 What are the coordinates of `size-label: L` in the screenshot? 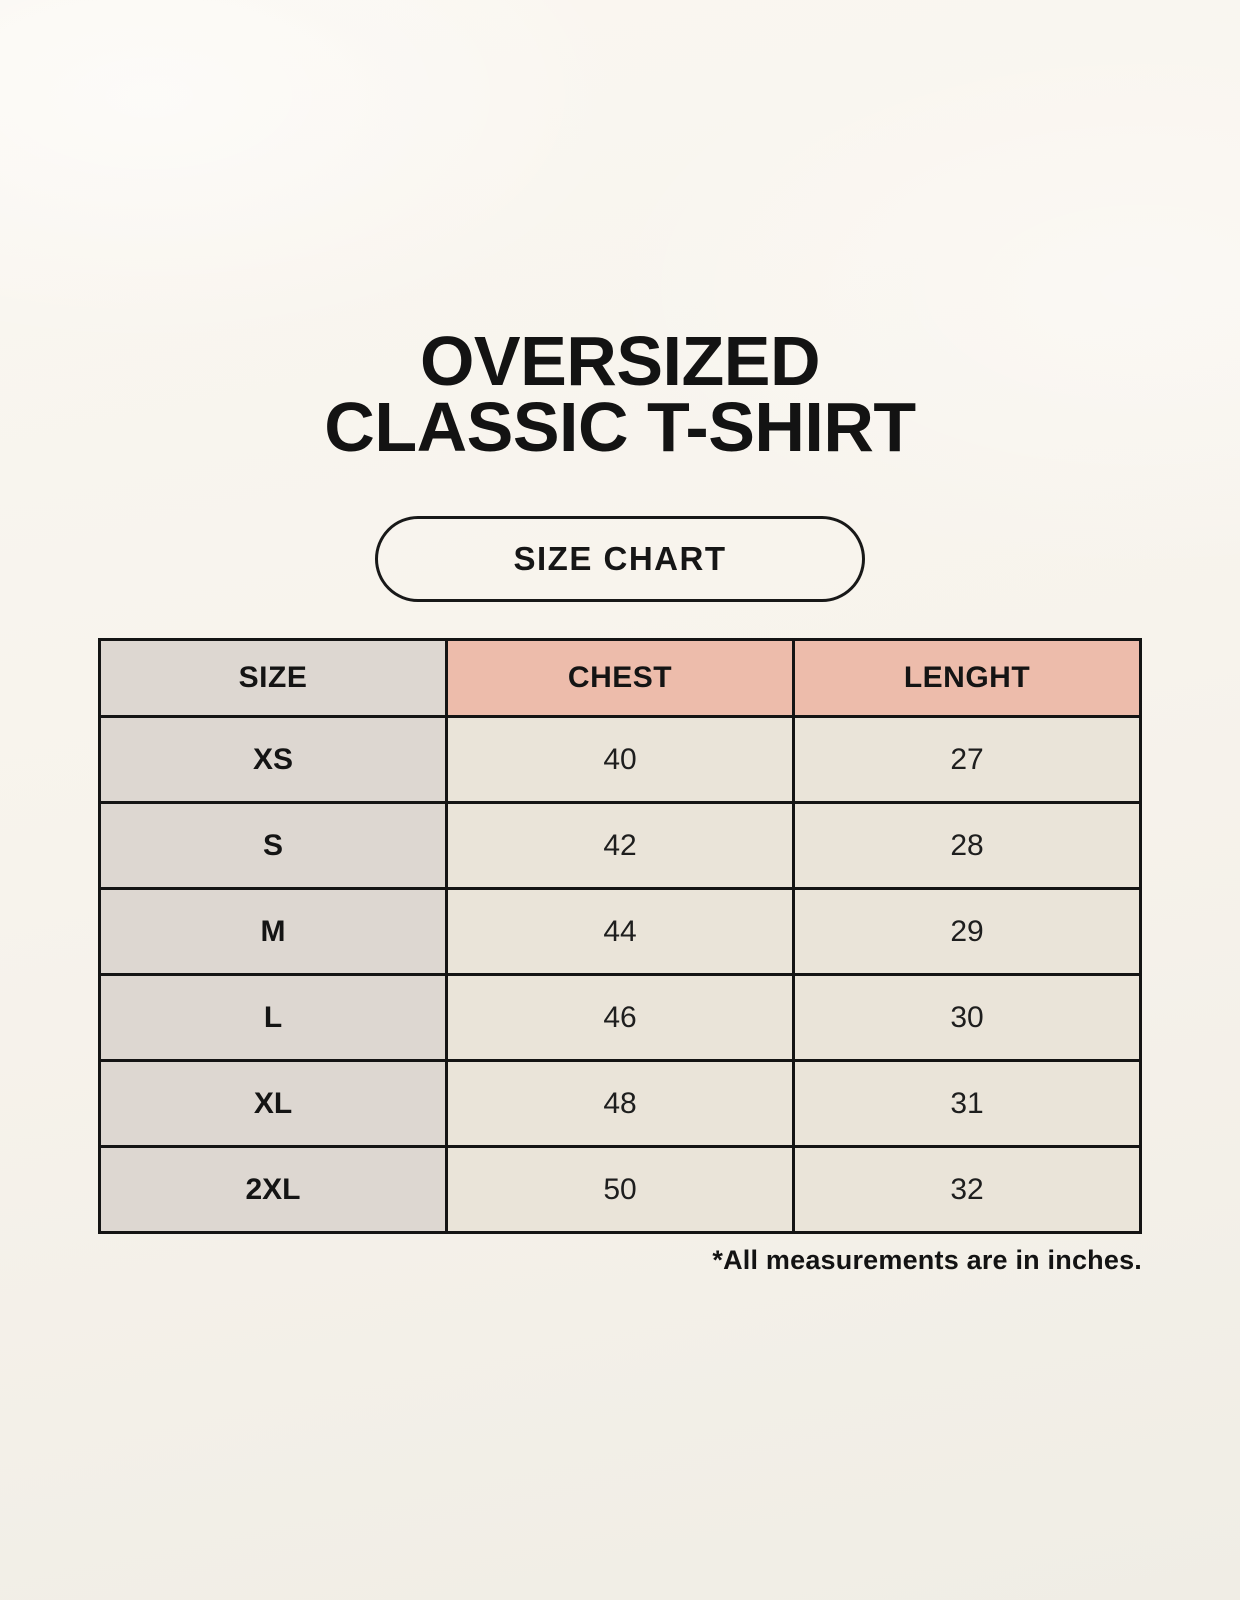 It's located at (273, 1017).